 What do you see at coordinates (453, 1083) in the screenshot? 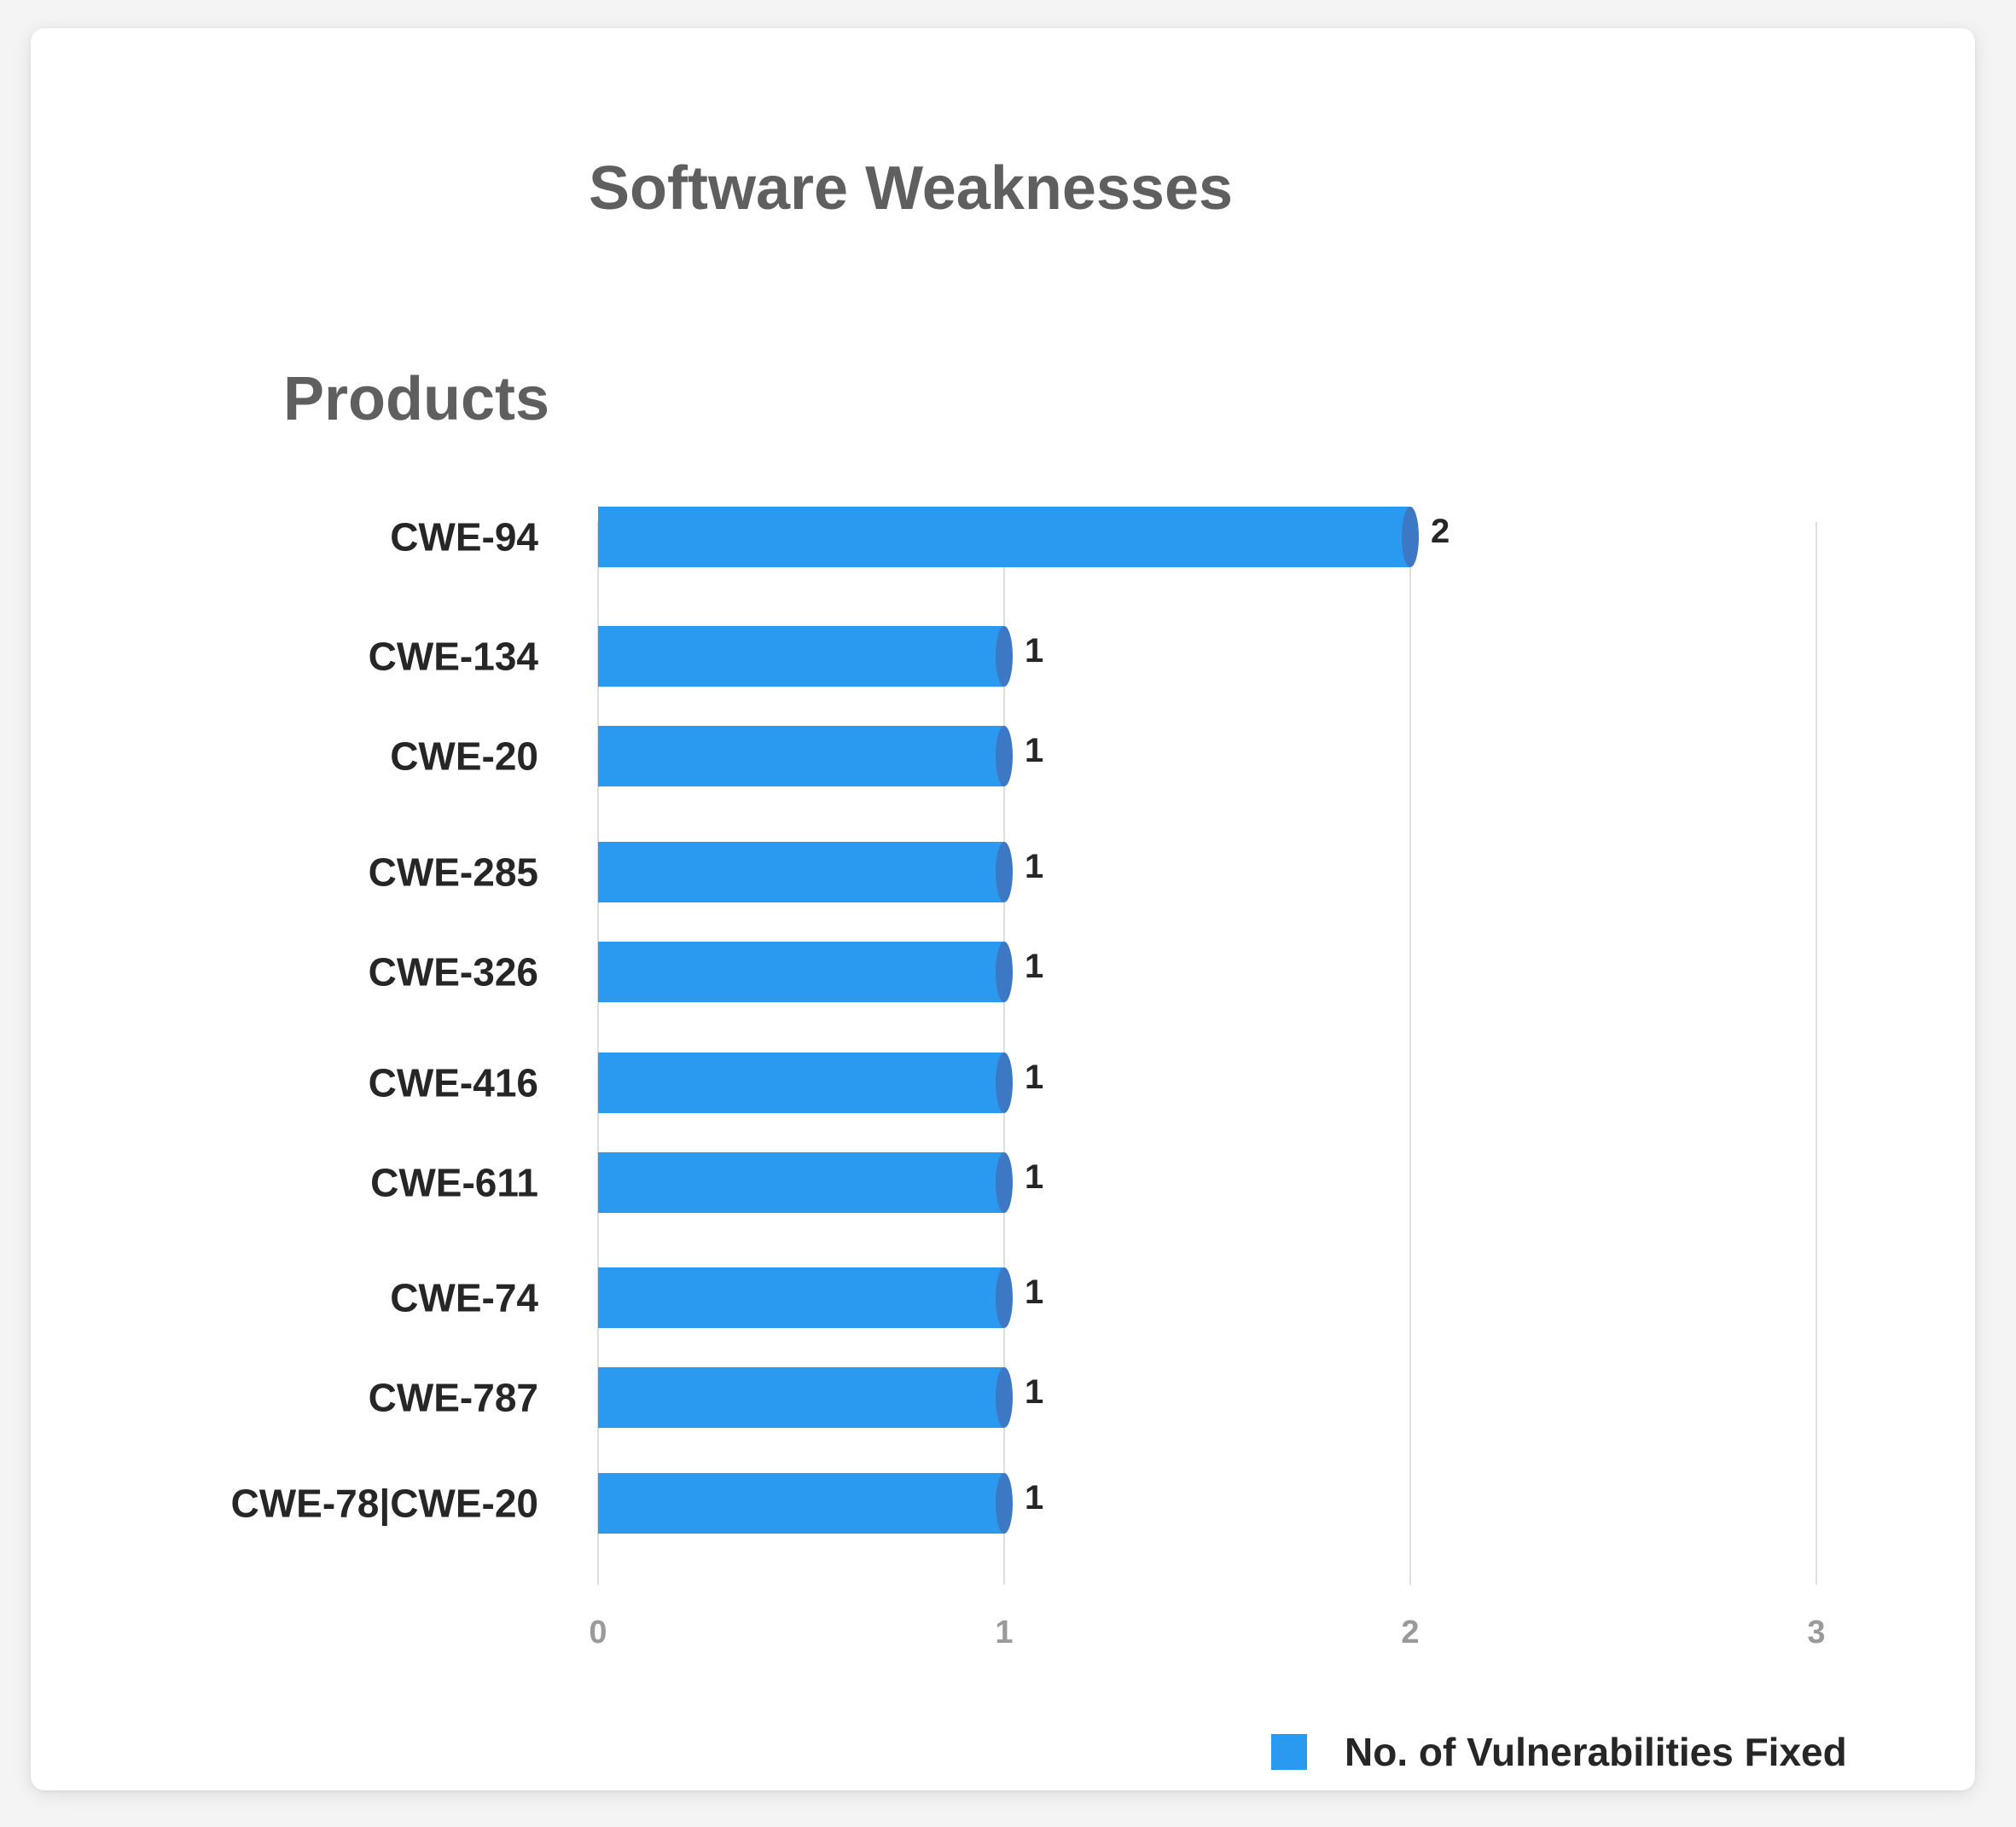
I see `category-label: CWE-416` at bounding box center [453, 1083].